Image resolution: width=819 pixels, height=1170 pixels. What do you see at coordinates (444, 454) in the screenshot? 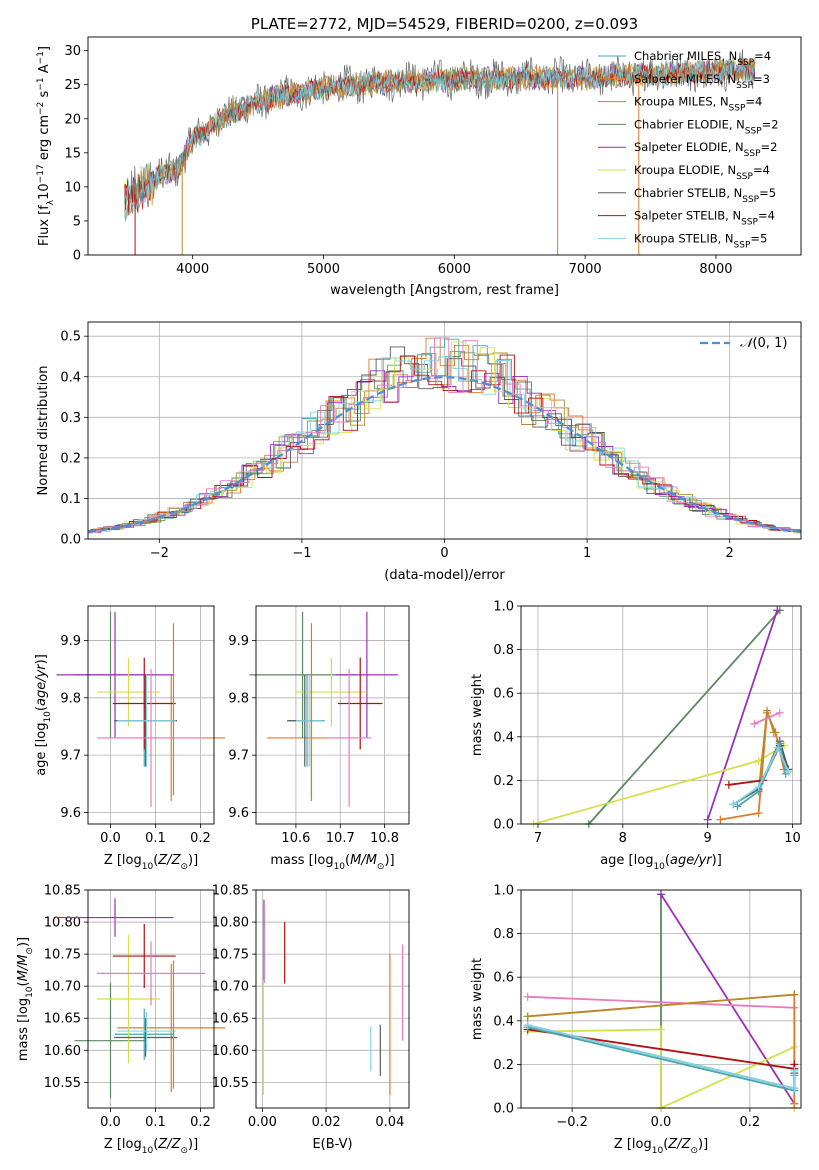
I see `gaussian-curve` at bounding box center [444, 454].